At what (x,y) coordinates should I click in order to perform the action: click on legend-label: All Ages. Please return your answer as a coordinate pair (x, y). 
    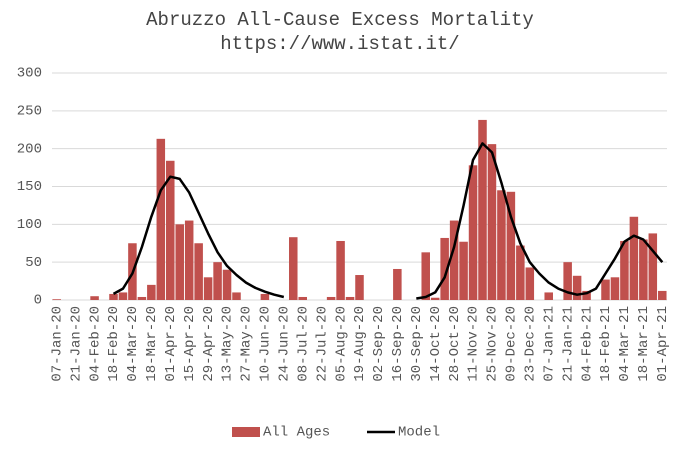
    Looking at the image, I should click on (296, 433).